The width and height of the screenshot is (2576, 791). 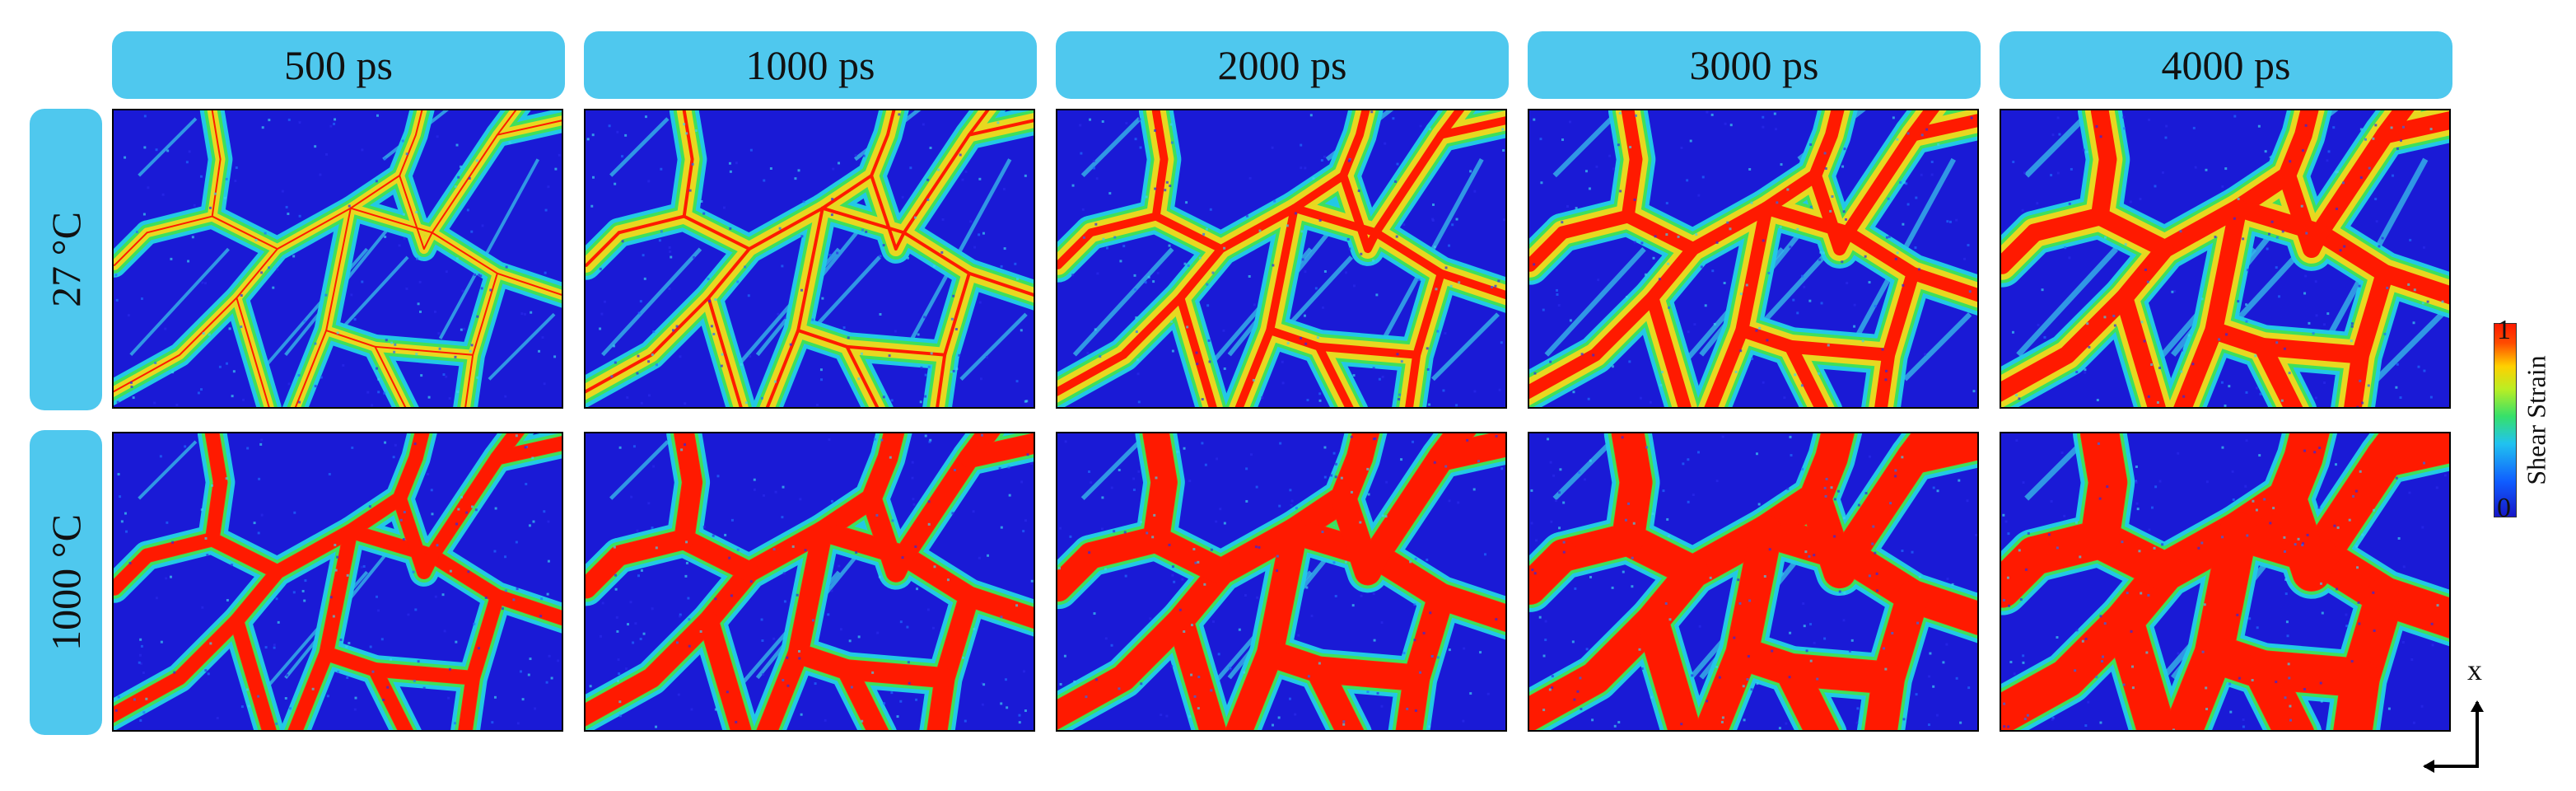 I want to click on row-header-1000C-label: 1000 °C, so click(x=66, y=582).